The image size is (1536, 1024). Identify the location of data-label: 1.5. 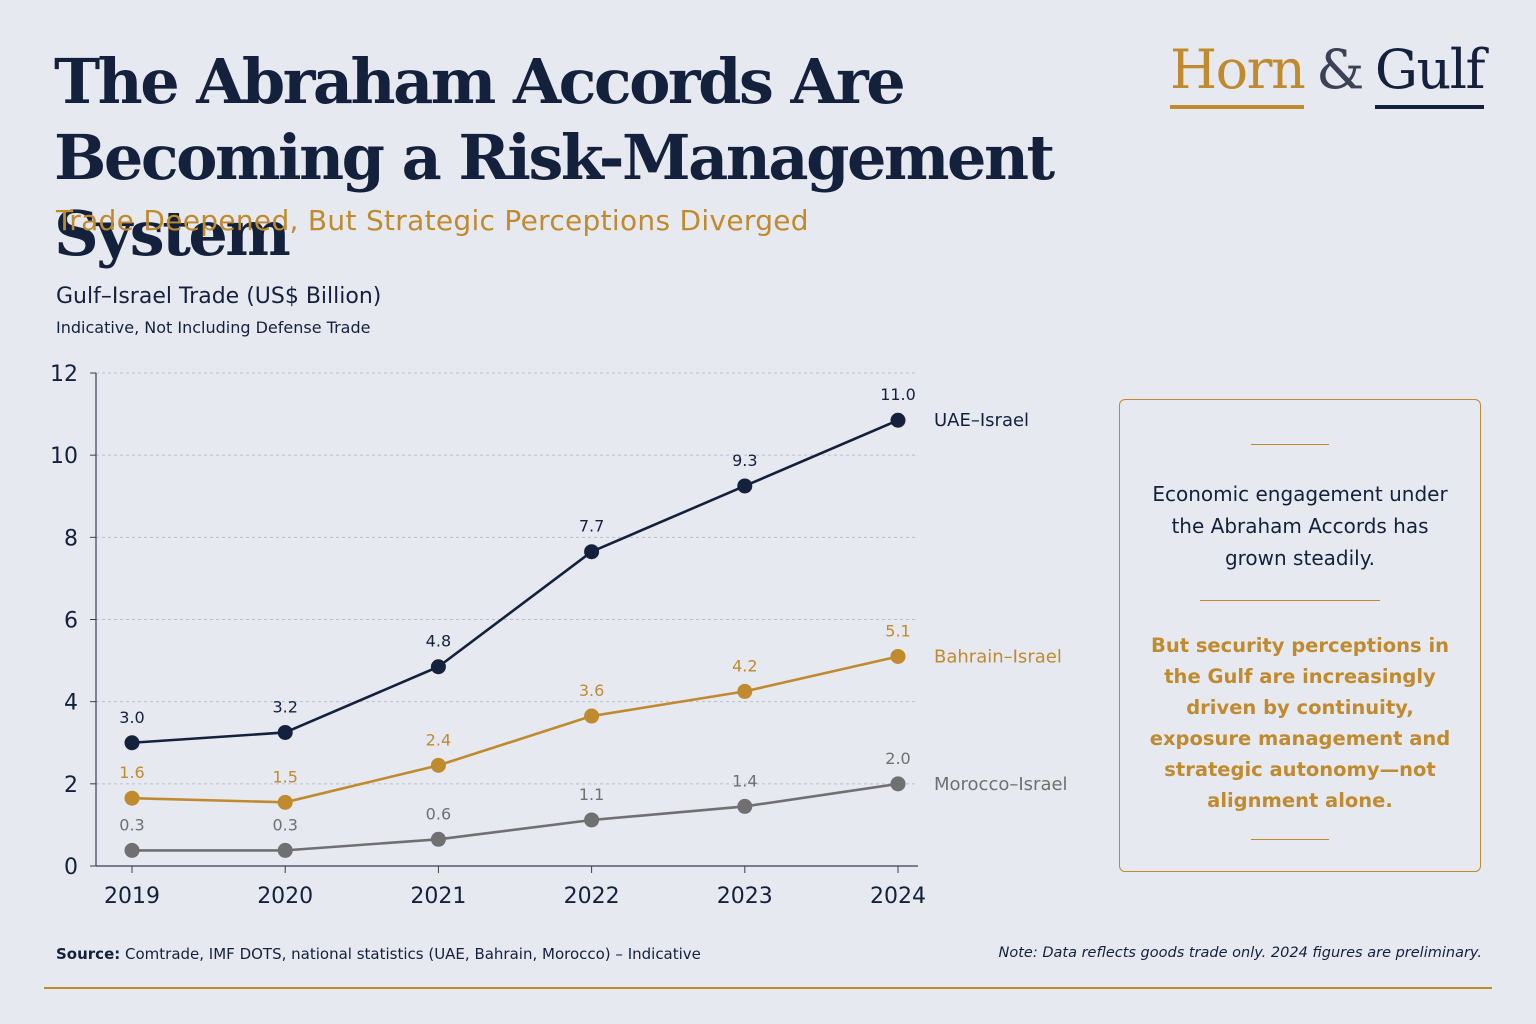
(284, 776).